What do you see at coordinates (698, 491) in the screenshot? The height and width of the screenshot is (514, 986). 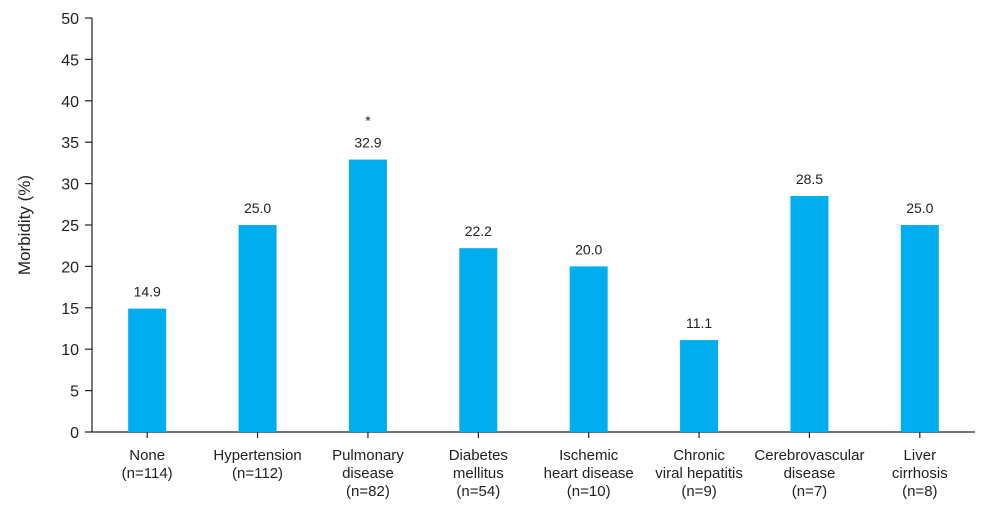 I see `x-tick-label: (n=9)` at bounding box center [698, 491].